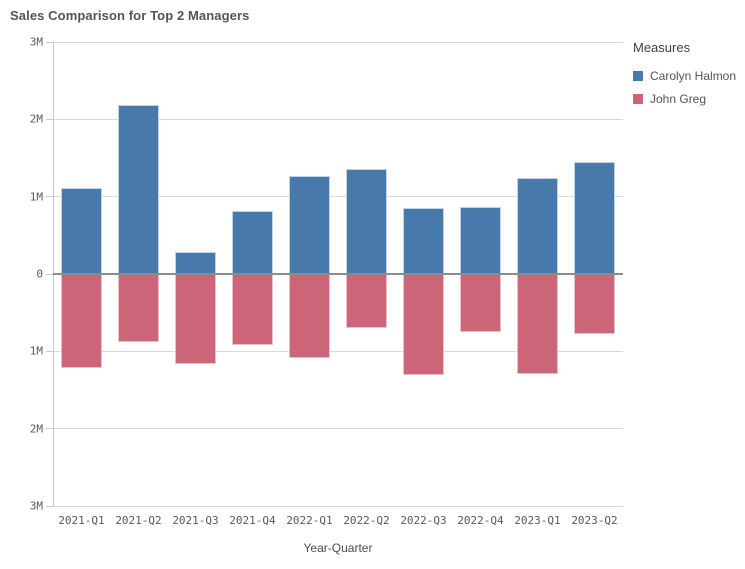 The image size is (745, 569). What do you see at coordinates (594, 217) in the screenshot?
I see `bar-carolyn-halmon-2023-Q2` at bounding box center [594, 217].